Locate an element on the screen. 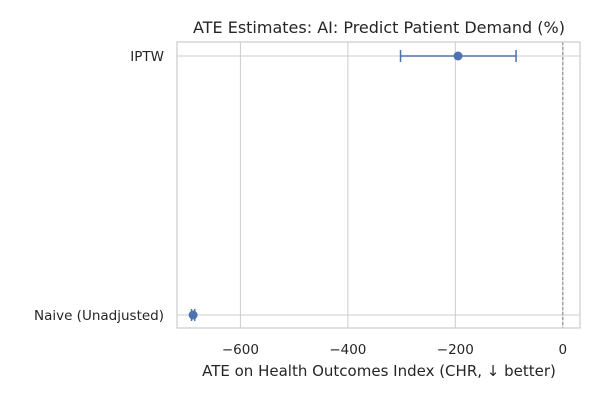  x-tick-labels: −600 −400 −200 0 is located at coordinates (394, 350).